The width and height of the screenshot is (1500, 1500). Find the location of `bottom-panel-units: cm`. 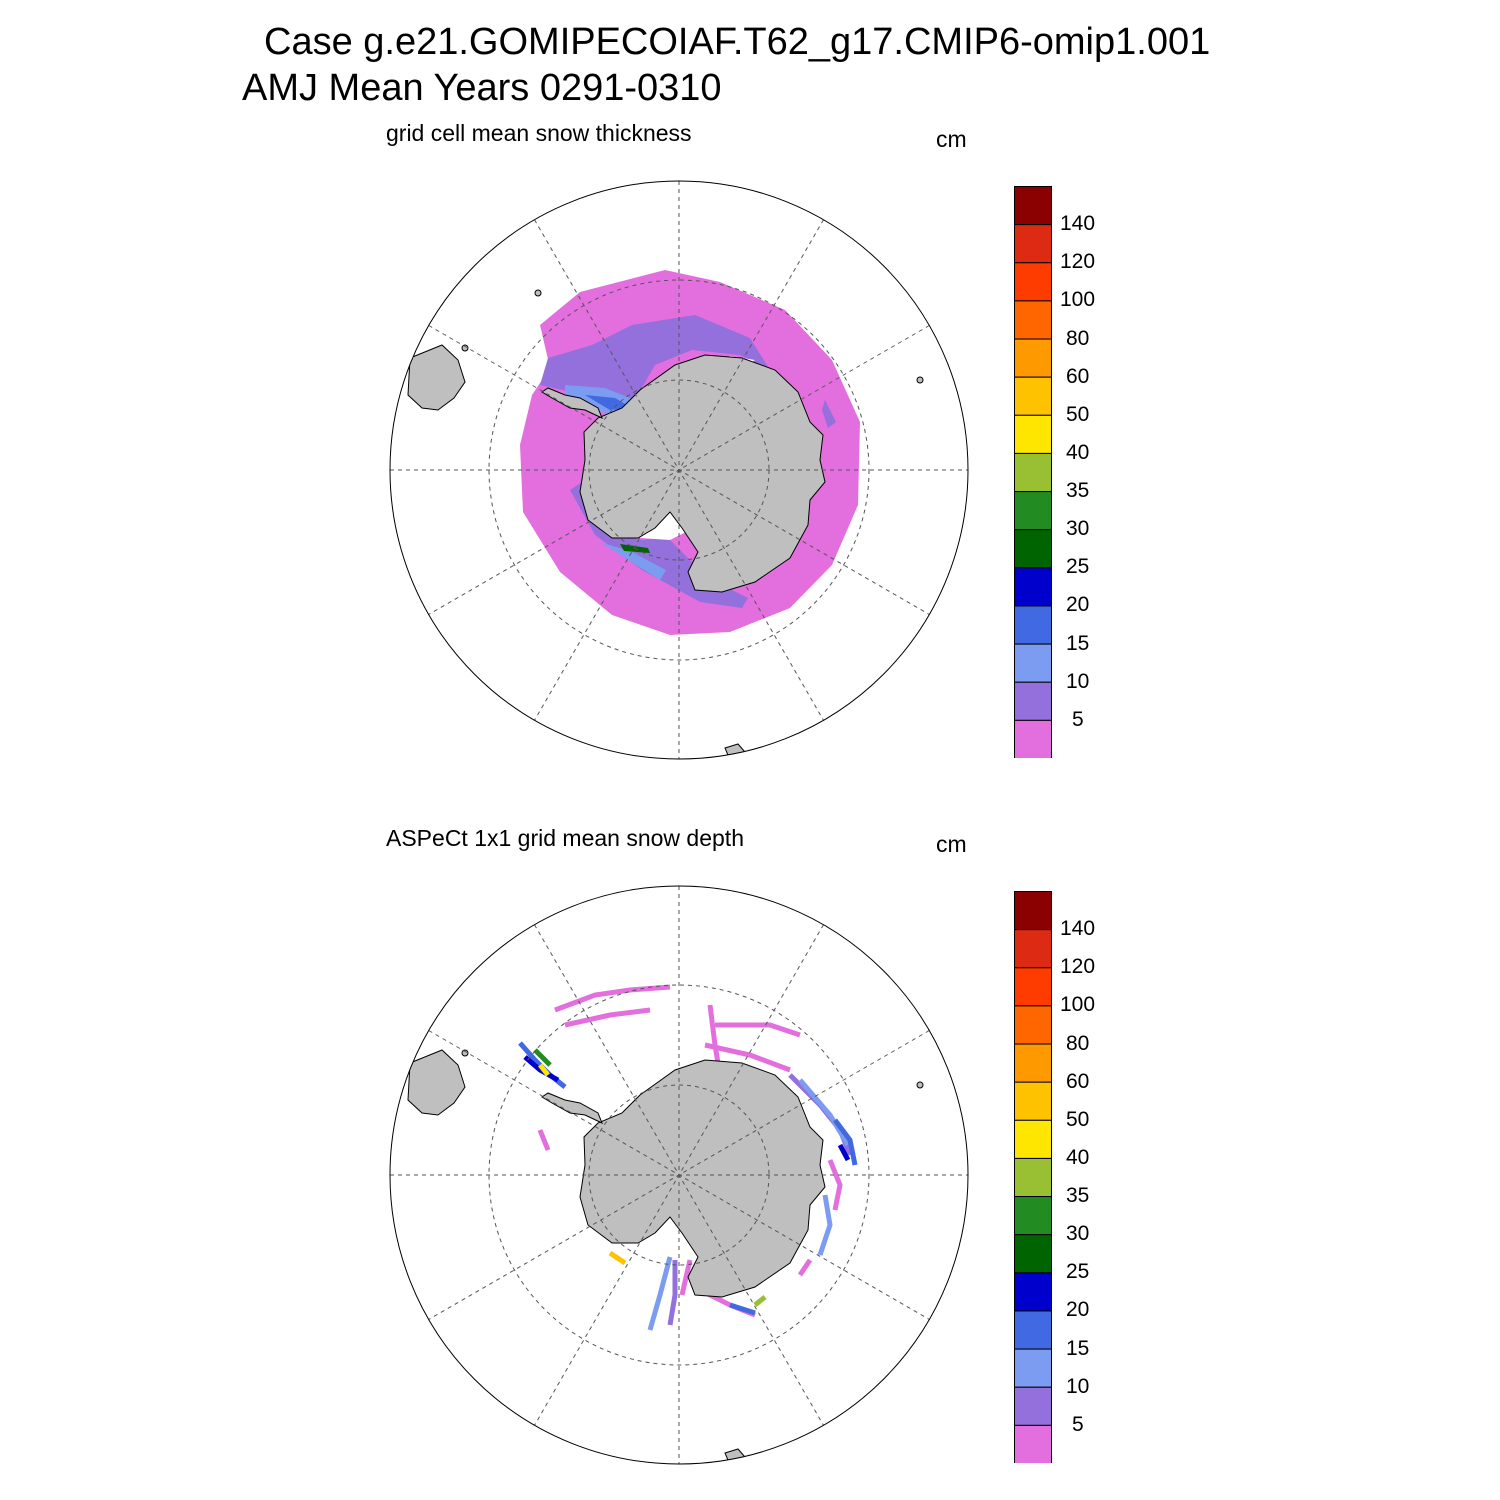

bottom-panel-units: cm is located at coordinates (951, 844).